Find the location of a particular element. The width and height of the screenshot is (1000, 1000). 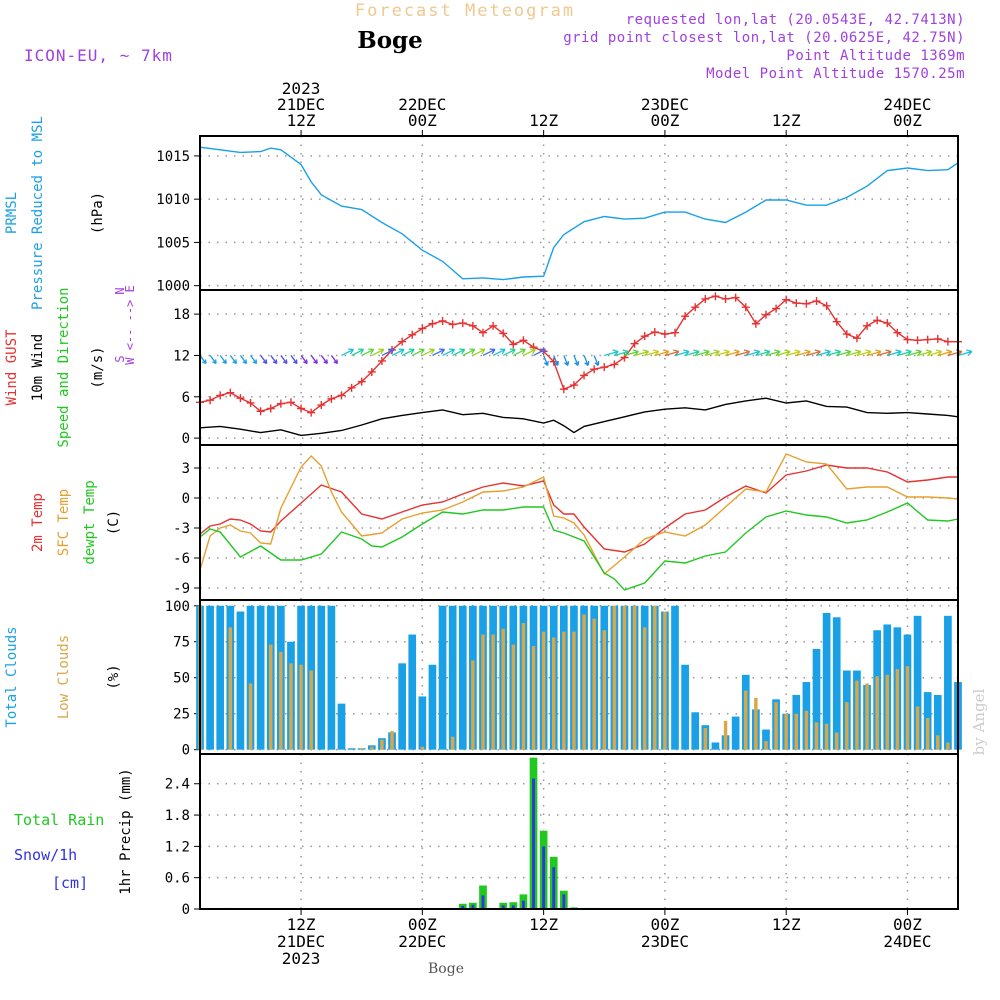

model-label: ICON-EU, ~ 7km is located at coordinates (98, 55).